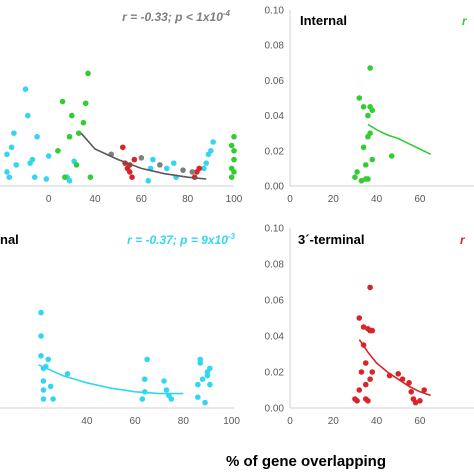  What do you see at coordinates (184, 421) in the screenshot?
I see `x-tick-label: 80` at bounding box center [184, 421].